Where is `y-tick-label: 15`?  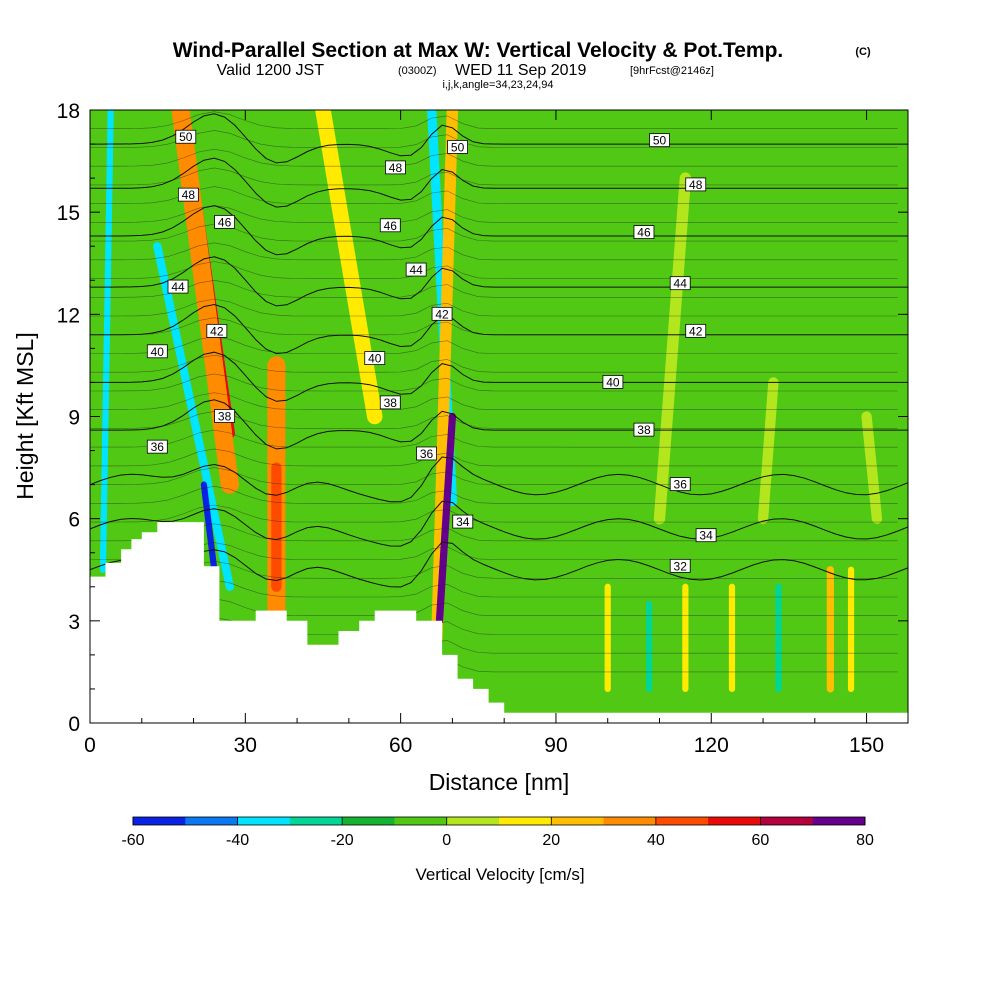 y-tick-label: 15 is located at coordinates (68, 213).